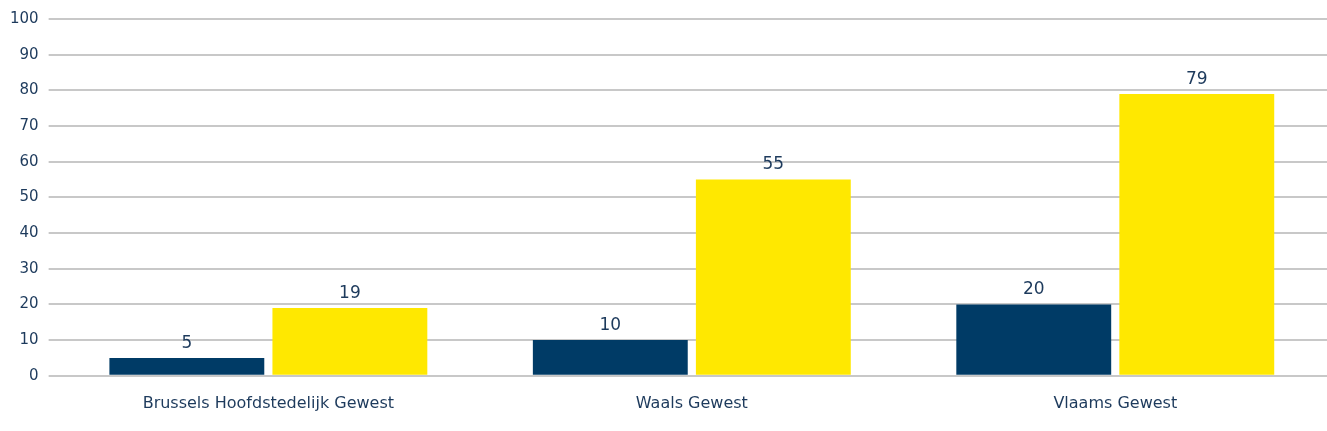  What do you see at coordinates (268, 402) in the screenshot?
I see `x-tick-label: Brussels Hoofdstedelijk Gewest` at bounding box center [268, 402].